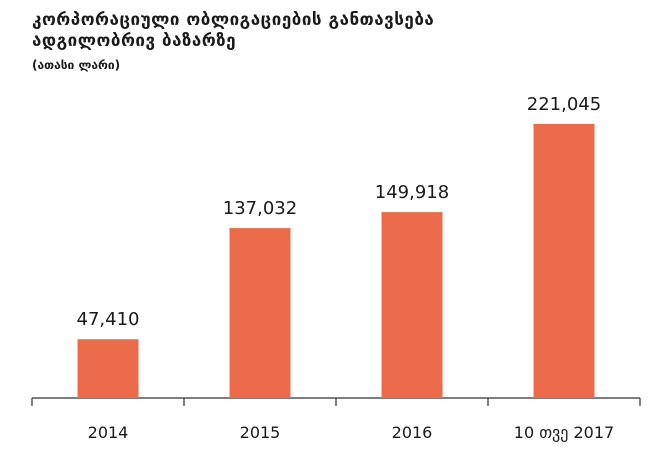  I want to click on bar-2016, so click(412, 305).